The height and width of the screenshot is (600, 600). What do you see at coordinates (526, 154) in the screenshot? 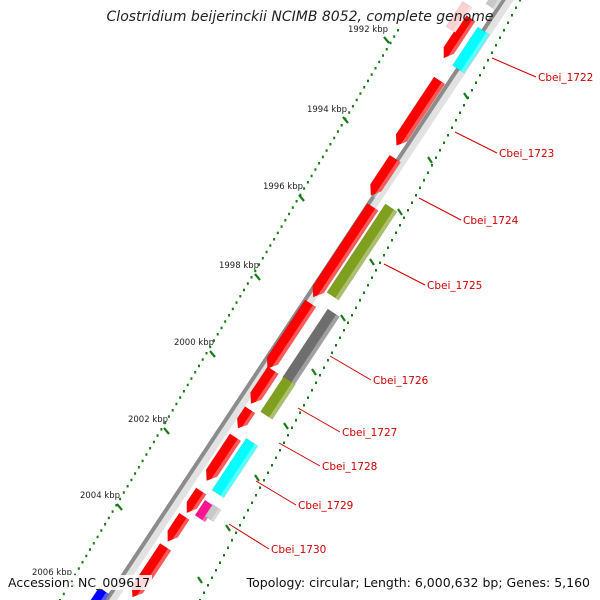
I see `gene-label: Cbei_1723` at bounding box center [526, 154].